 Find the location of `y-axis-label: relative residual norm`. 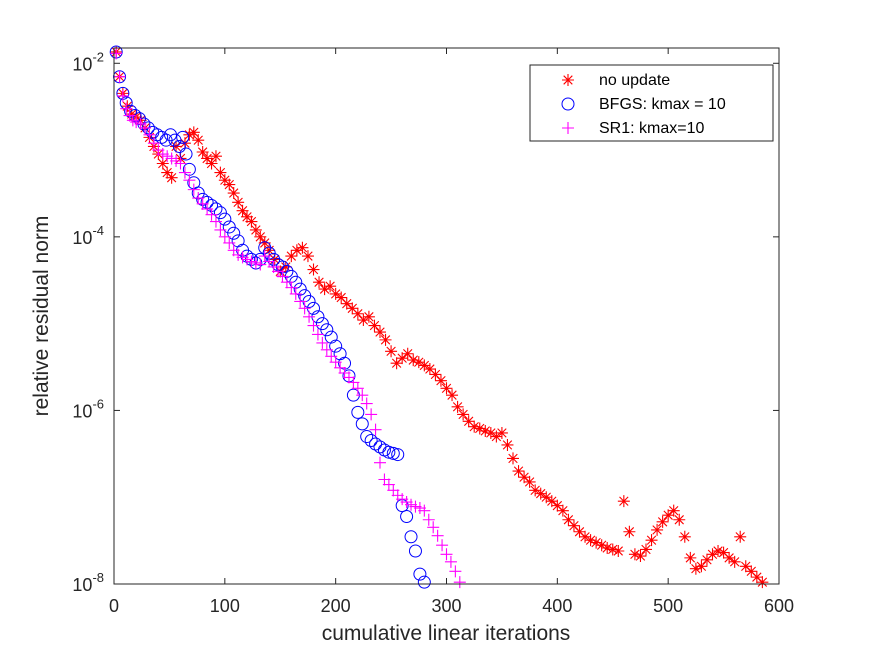

y-axis-label: relative residual norm is located at coordinates (41, 316).